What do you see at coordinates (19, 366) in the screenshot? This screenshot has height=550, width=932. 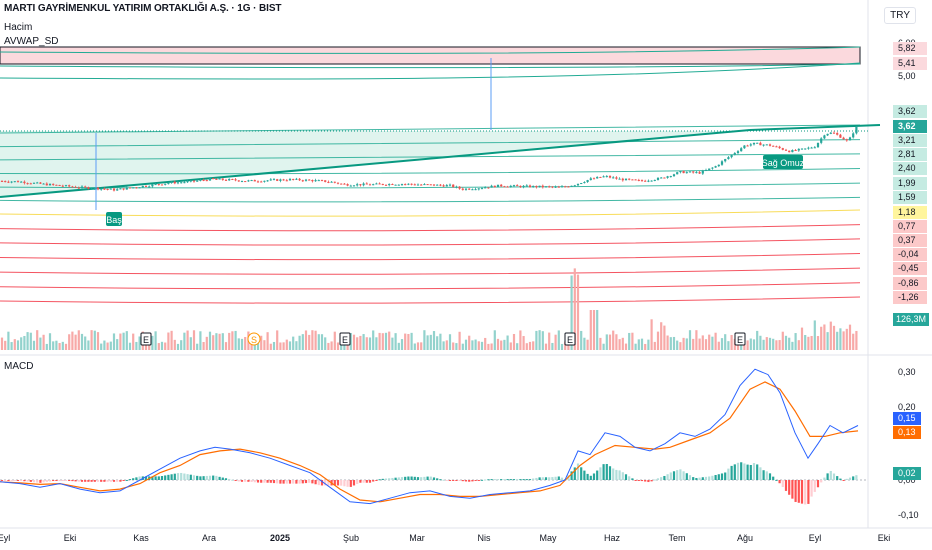 I see `macd-legend: MACD` at bounding box center [19, 366].